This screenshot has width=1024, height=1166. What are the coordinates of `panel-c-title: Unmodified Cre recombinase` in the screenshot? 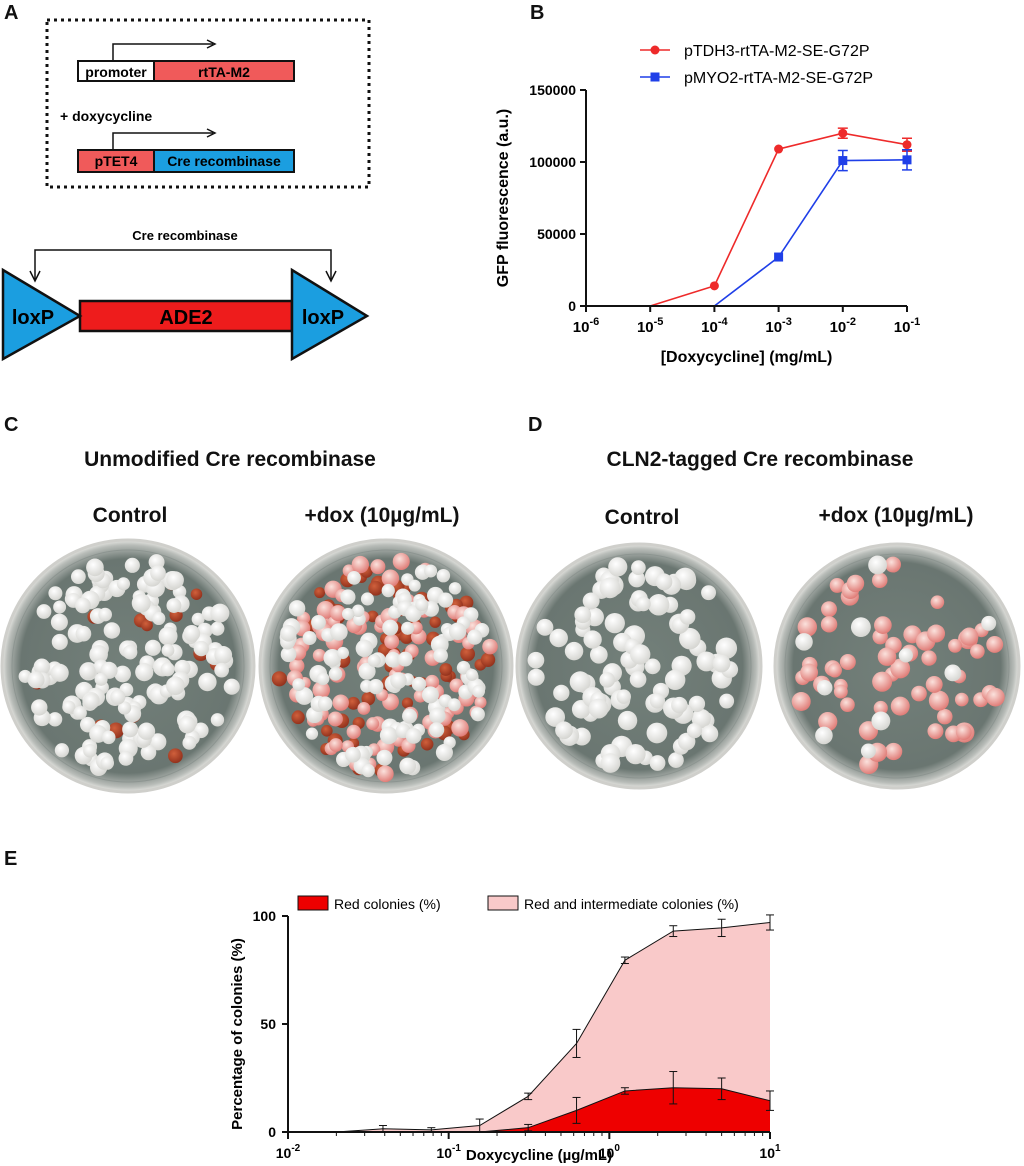 It's located at (230, 459).